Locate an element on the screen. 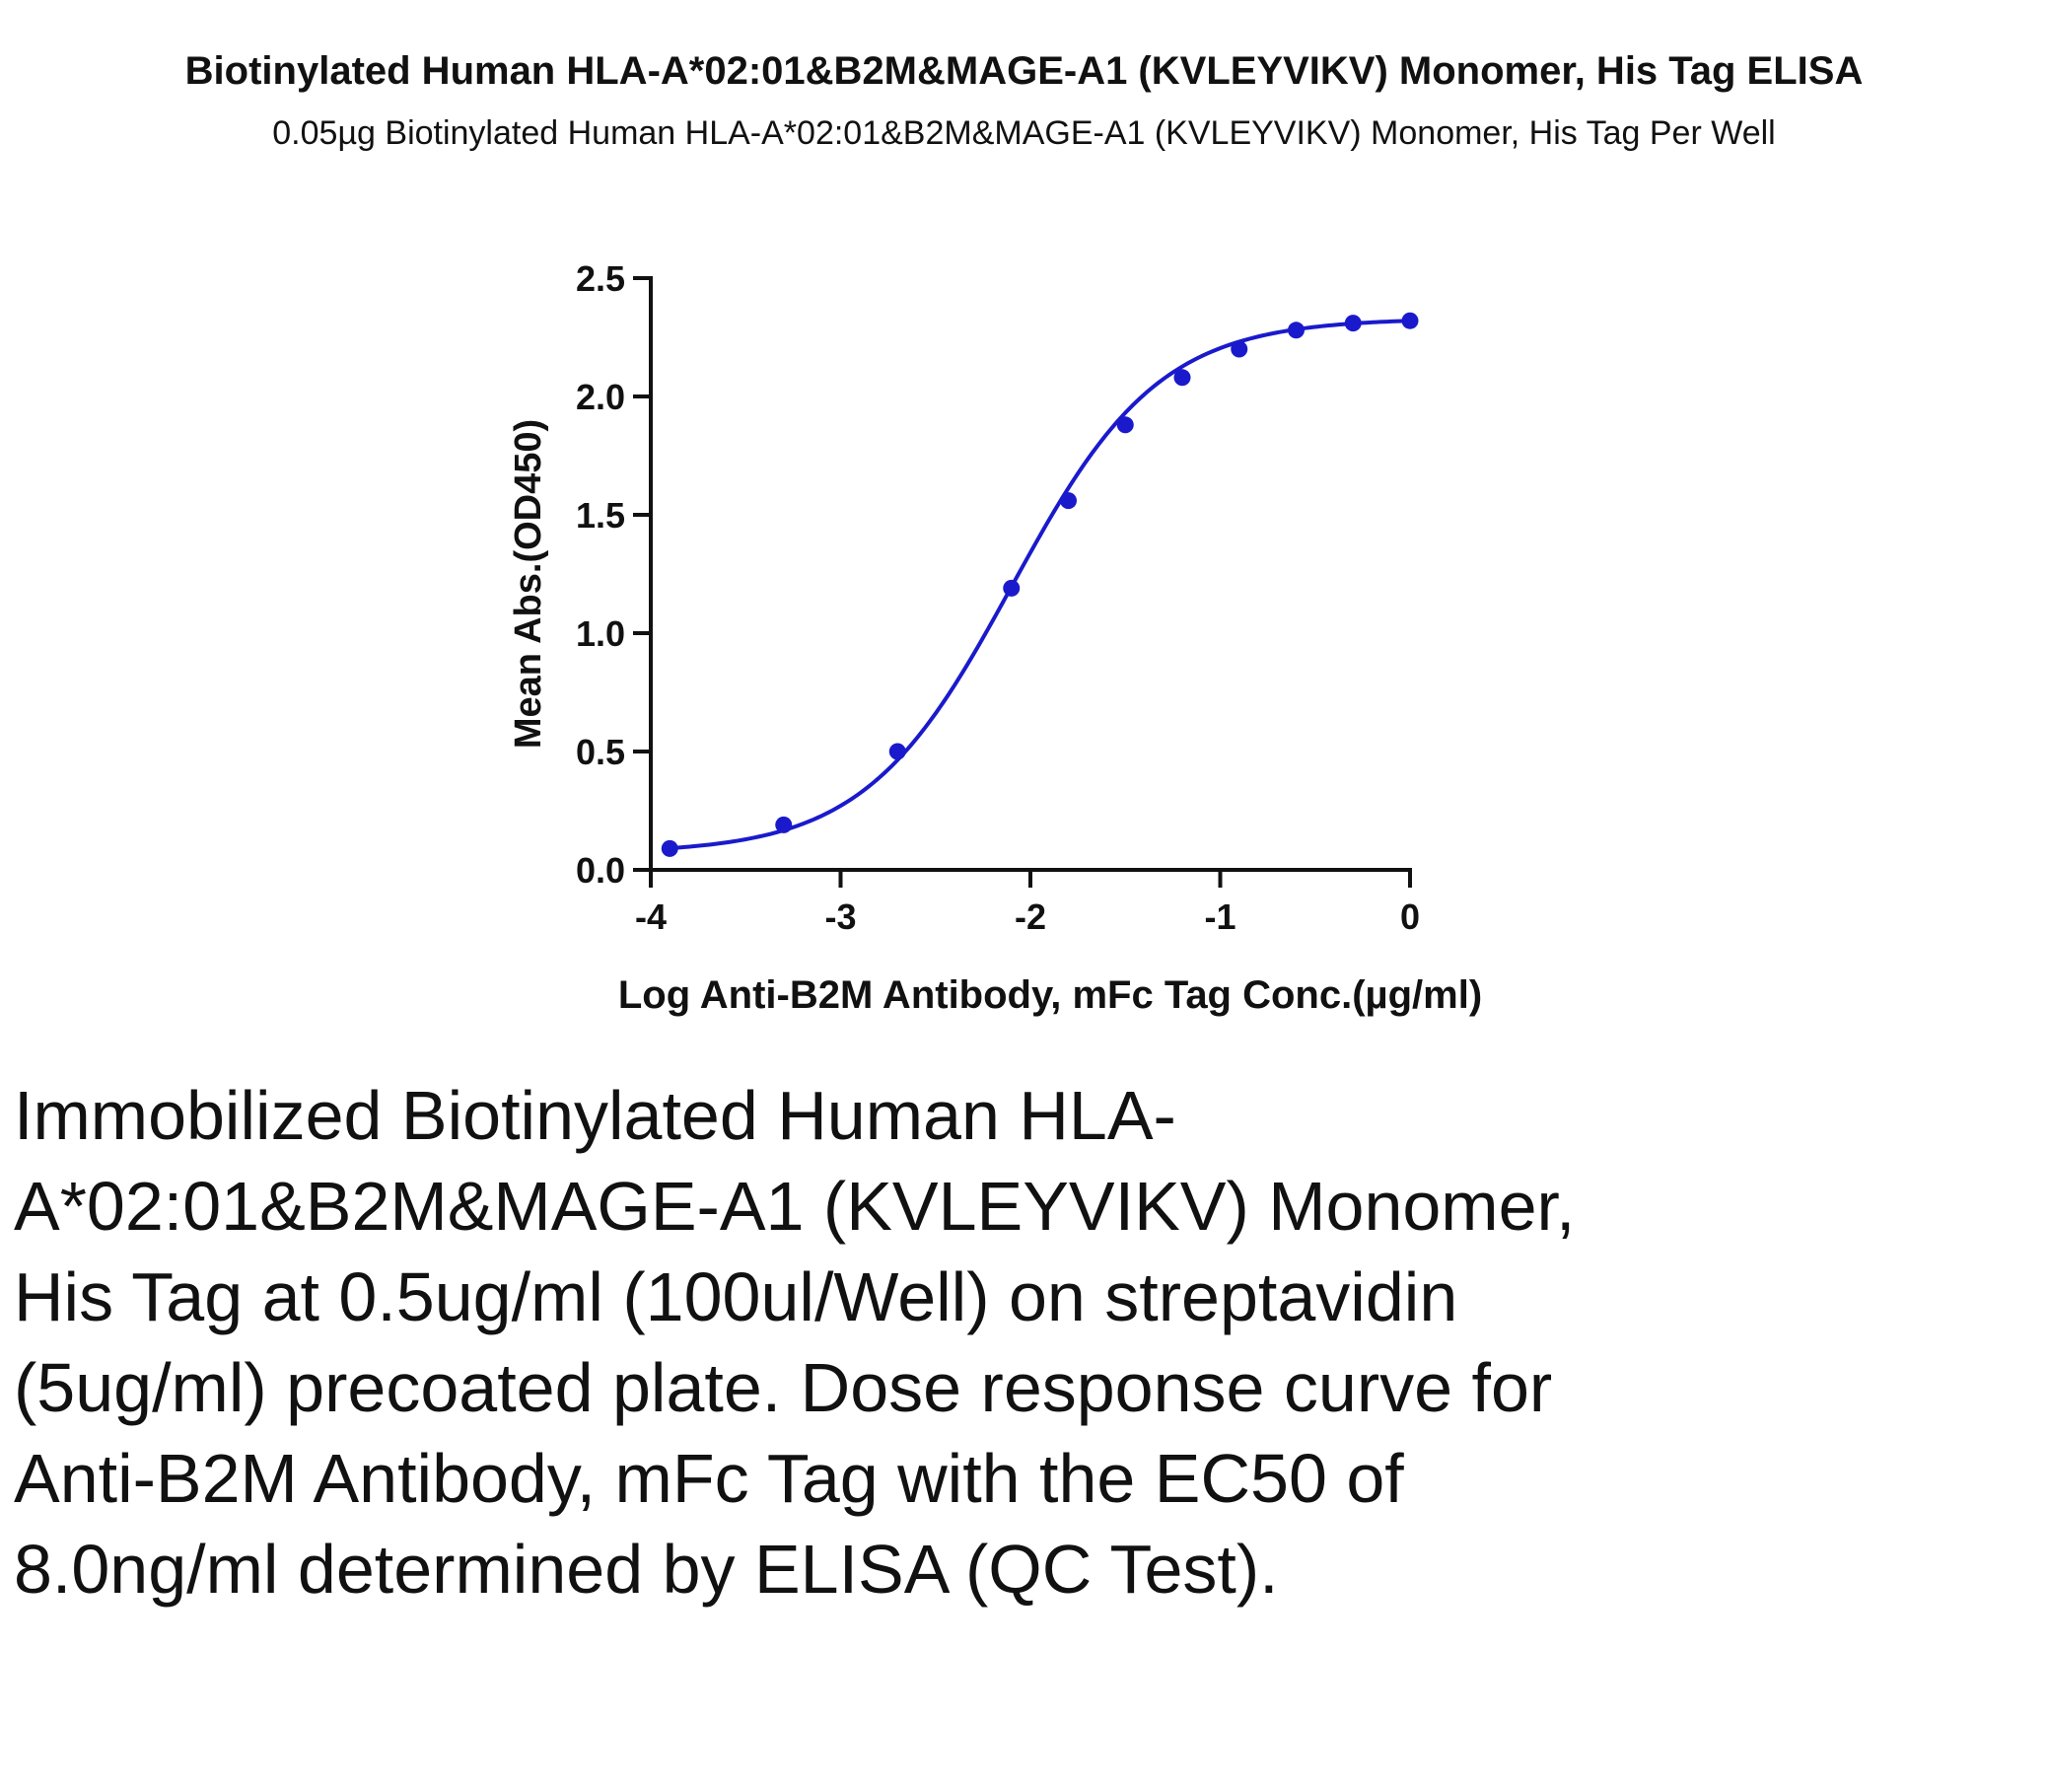 The height and width of the screenshot is (1792, 2048). y-tick-label: 1.0 is located at coordinates (600, 633).